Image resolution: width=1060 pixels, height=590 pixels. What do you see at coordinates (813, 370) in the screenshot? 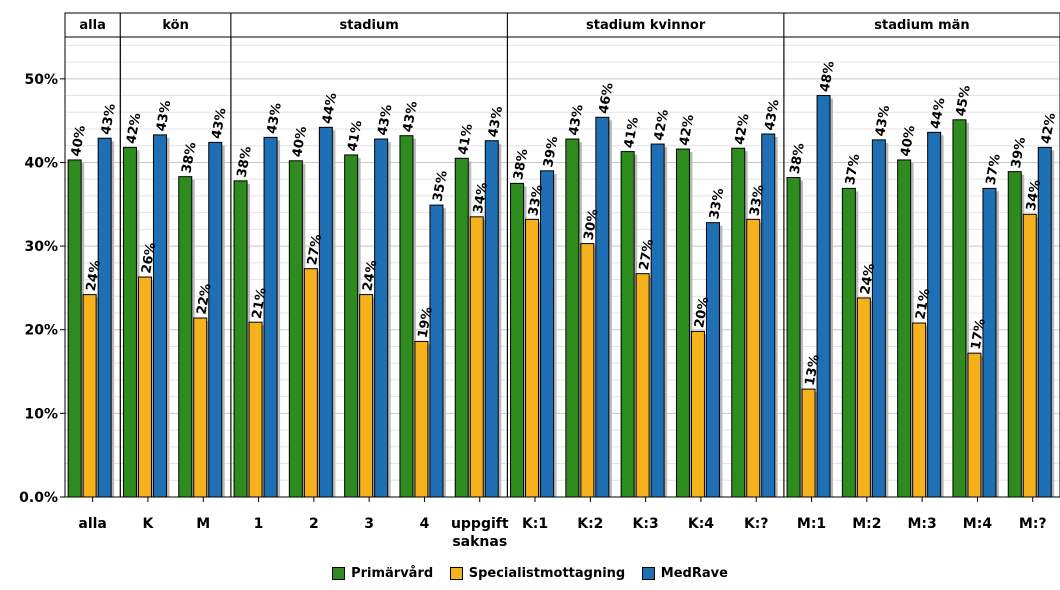
I see `data-label: 13%` at bounding box center [813, 370].